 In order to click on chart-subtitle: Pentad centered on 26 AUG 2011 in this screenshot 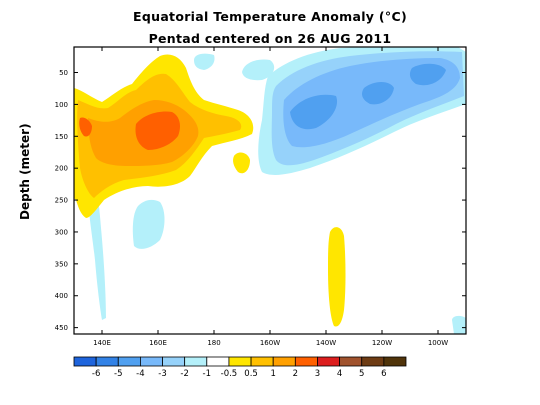, I will do `click(270, 38)`.